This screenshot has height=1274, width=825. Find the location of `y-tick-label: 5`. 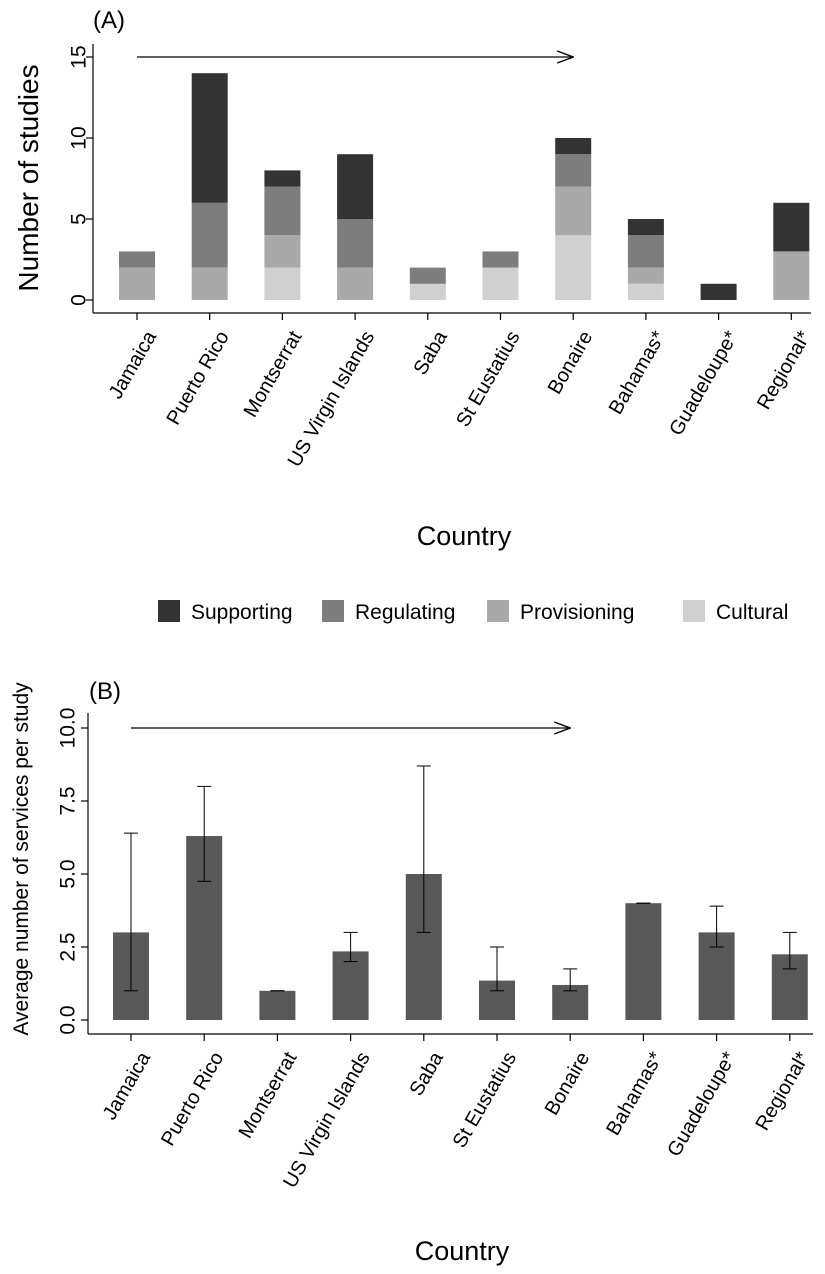

y-tick-label: 5 is located at coordinates (79, 219).